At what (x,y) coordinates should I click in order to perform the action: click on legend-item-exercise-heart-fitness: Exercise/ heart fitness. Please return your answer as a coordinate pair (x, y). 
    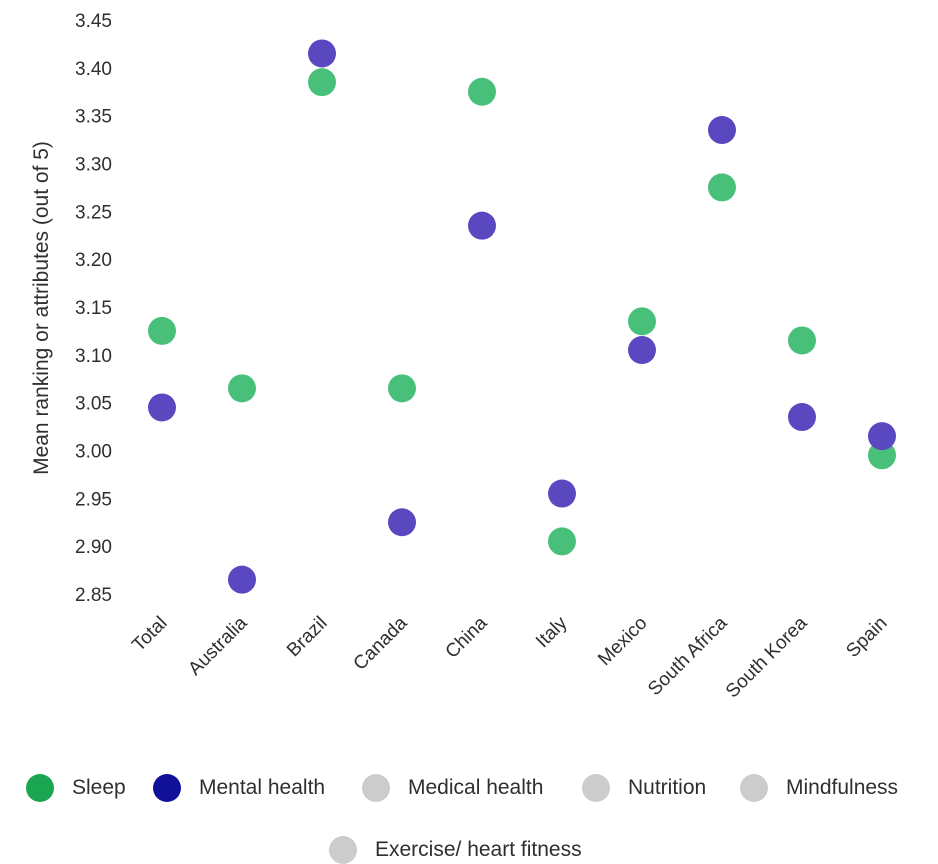
    Looking at the image, I should click on (455, 850).